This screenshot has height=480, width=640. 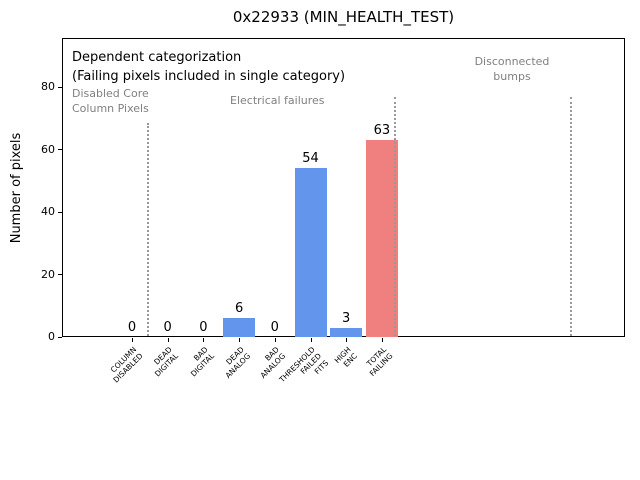 What do you see at coordinates (380, 362) in the screenshot?
I see `x-tick-label-text: TOTAL FAILING` at bounding box center [380, 362].